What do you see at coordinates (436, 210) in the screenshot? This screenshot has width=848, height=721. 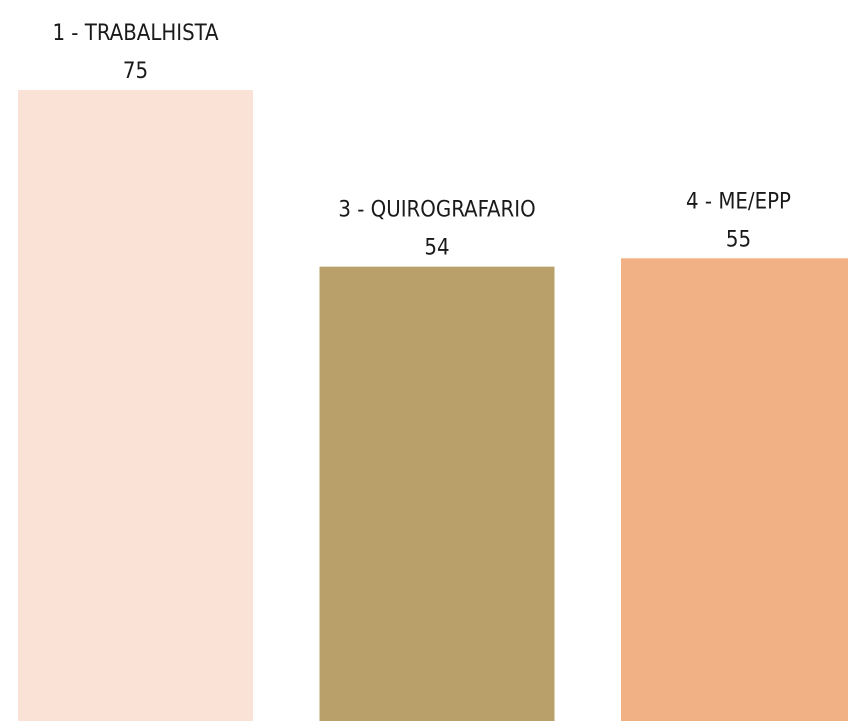 I see `category-label: 3 - QUIROGRAFARIO` at bounding box center [436, 210].